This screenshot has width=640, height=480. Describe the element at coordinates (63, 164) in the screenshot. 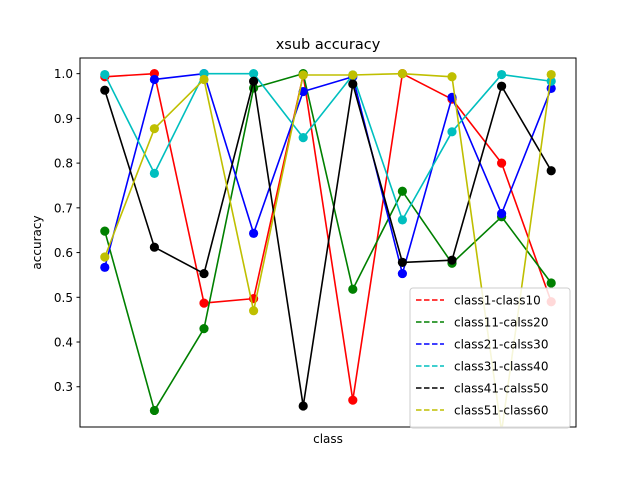

I see `y-tick-label: 0.8` at that location.